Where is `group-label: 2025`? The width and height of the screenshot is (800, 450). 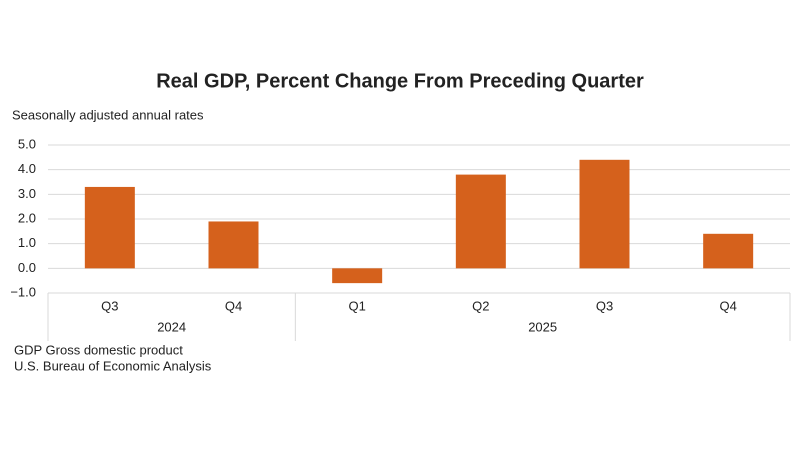
group-label: 2025 is located at coordinates (542, 326).